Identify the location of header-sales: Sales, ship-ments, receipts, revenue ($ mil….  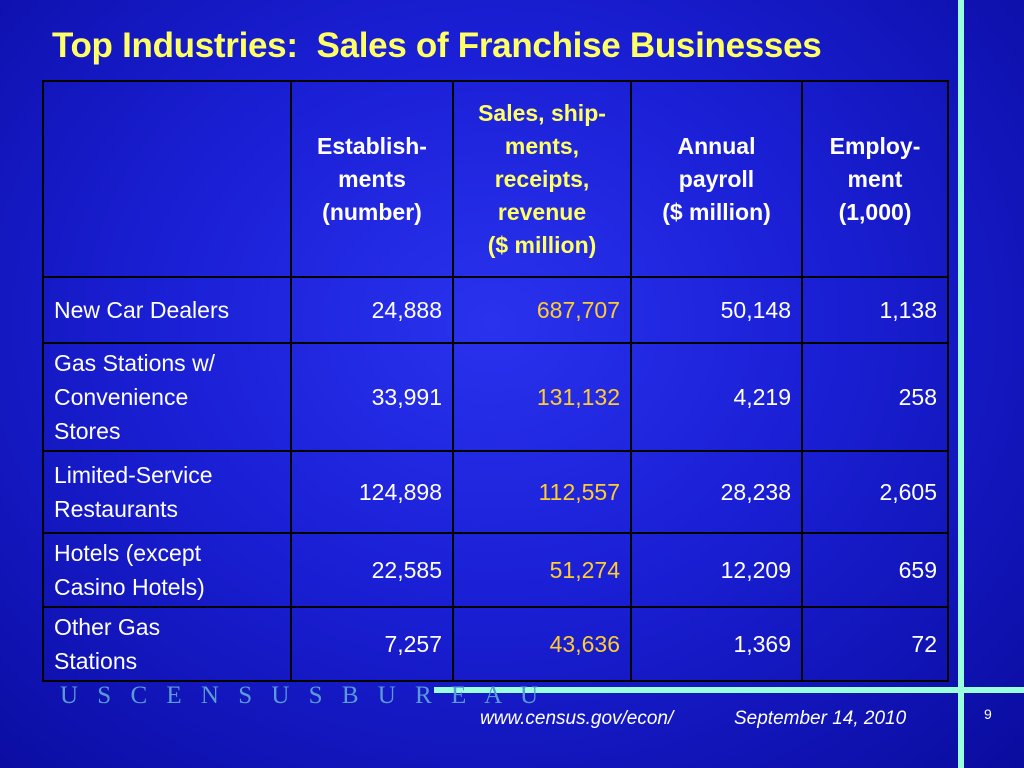
(542, 179).